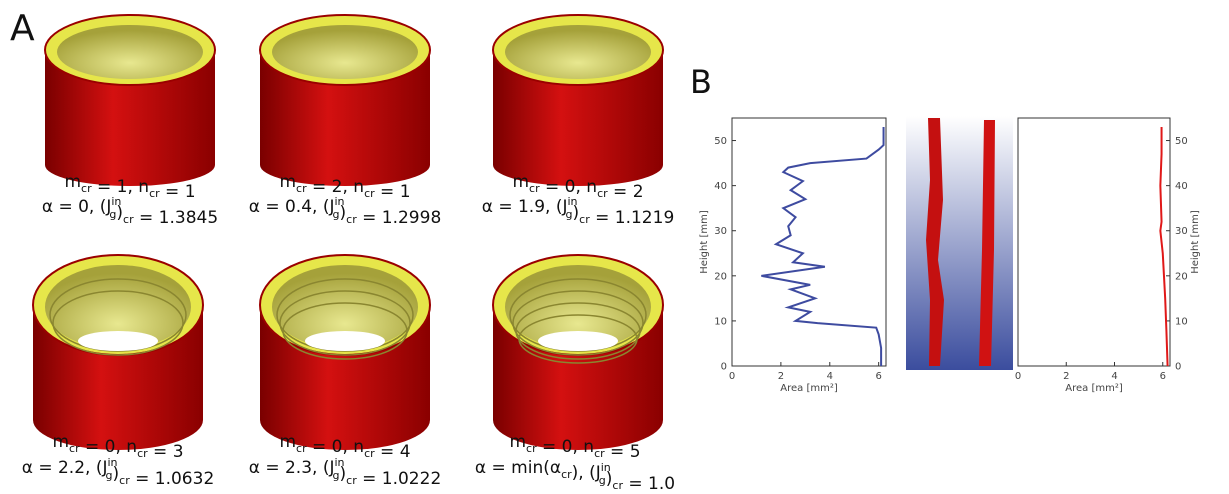 Image resolution: width=1229 pixels, height=494 pixels. I want to click on caption-text: = 4, so click(393, 452).